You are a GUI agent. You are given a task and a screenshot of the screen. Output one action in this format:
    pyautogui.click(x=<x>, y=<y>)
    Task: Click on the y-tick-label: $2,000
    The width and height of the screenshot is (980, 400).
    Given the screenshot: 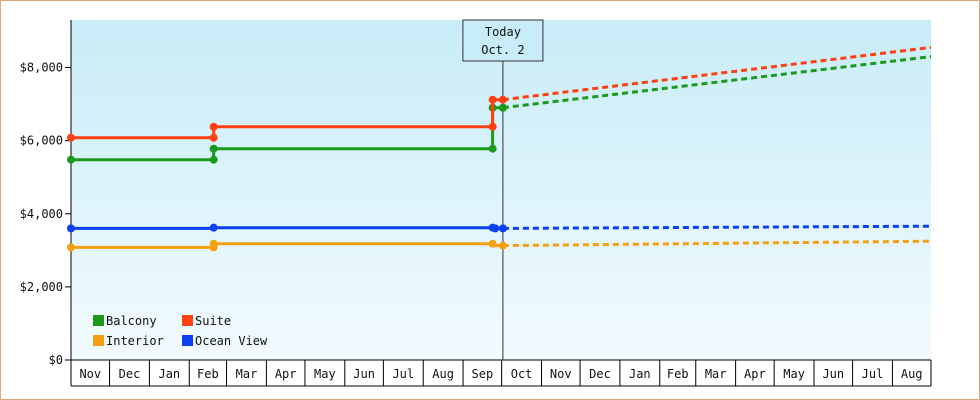 What is the action you would take?
    pyautogui.click(x=41, y=287)
    